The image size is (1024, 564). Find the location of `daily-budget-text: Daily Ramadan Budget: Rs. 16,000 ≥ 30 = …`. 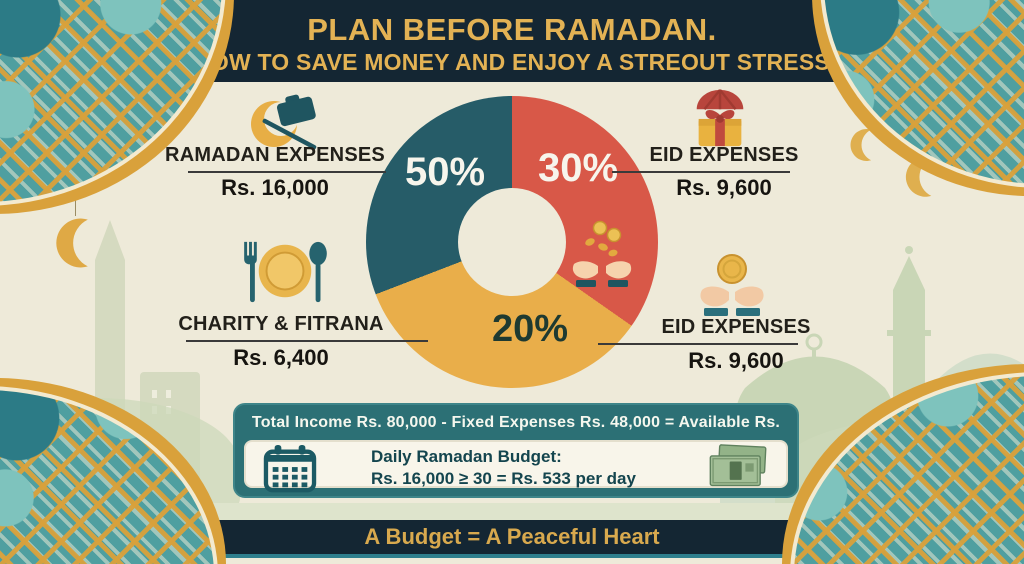

daily-budget-text: Daily Ramadan Budget: Rs. 16,000 ≥ 30 = … is located at coordinates (503, 468).